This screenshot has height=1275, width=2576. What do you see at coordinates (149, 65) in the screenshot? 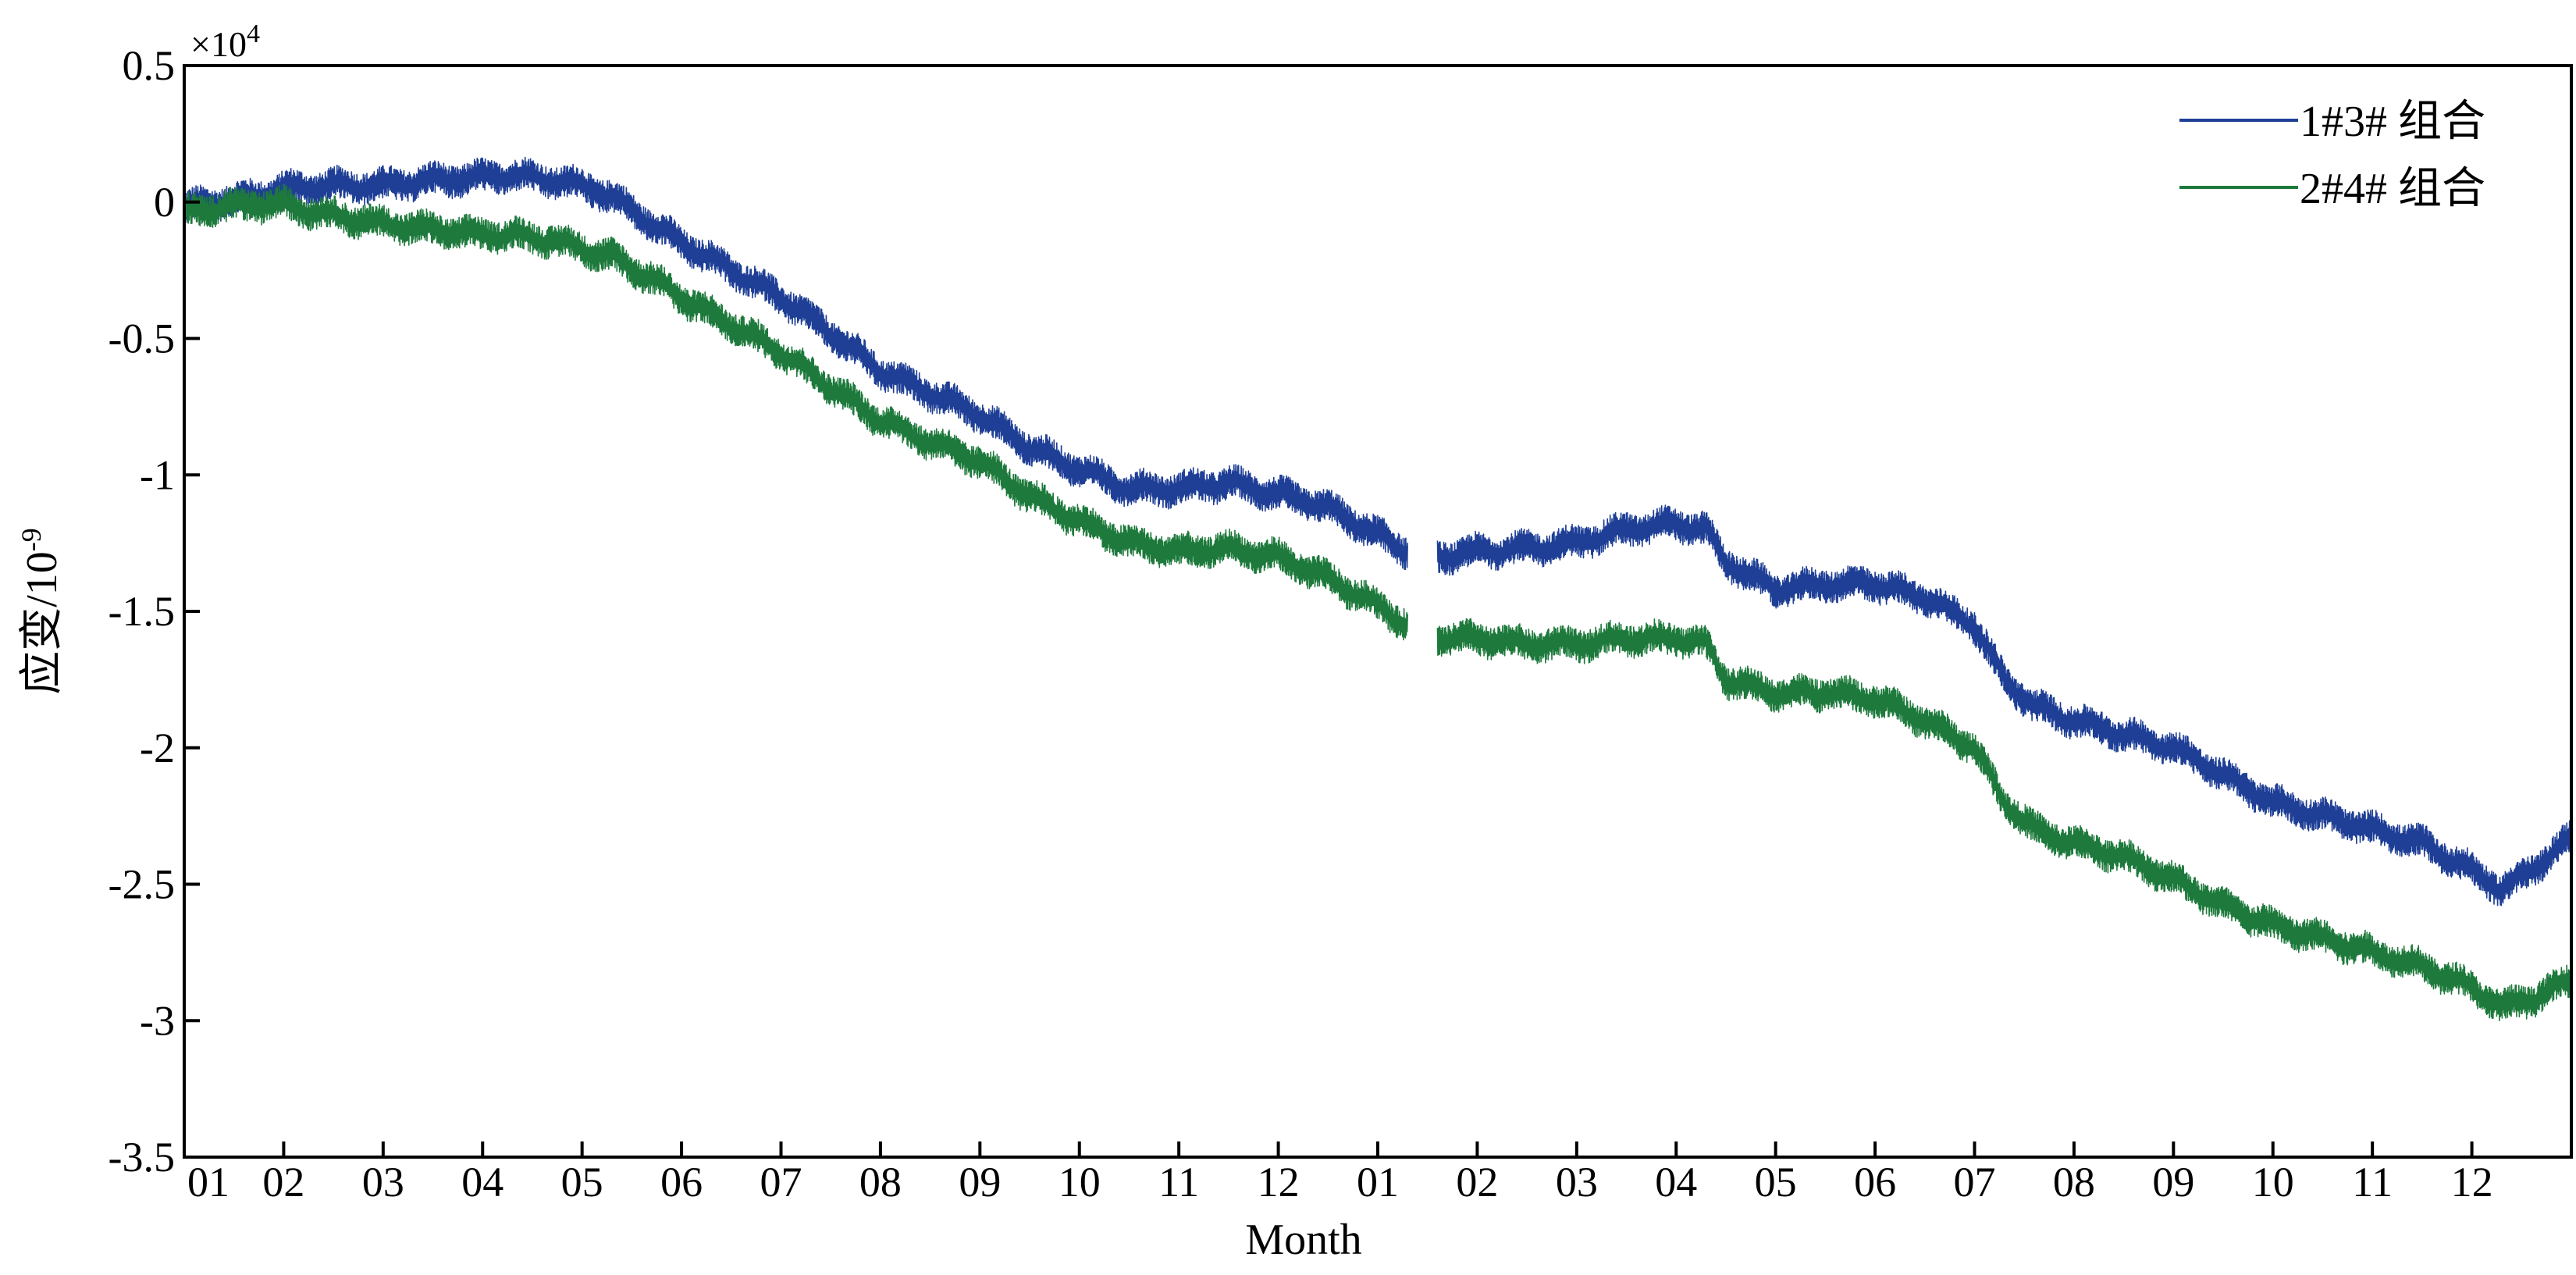
I see `y-tick-label: 0.5` at bounding box center [149, 65].